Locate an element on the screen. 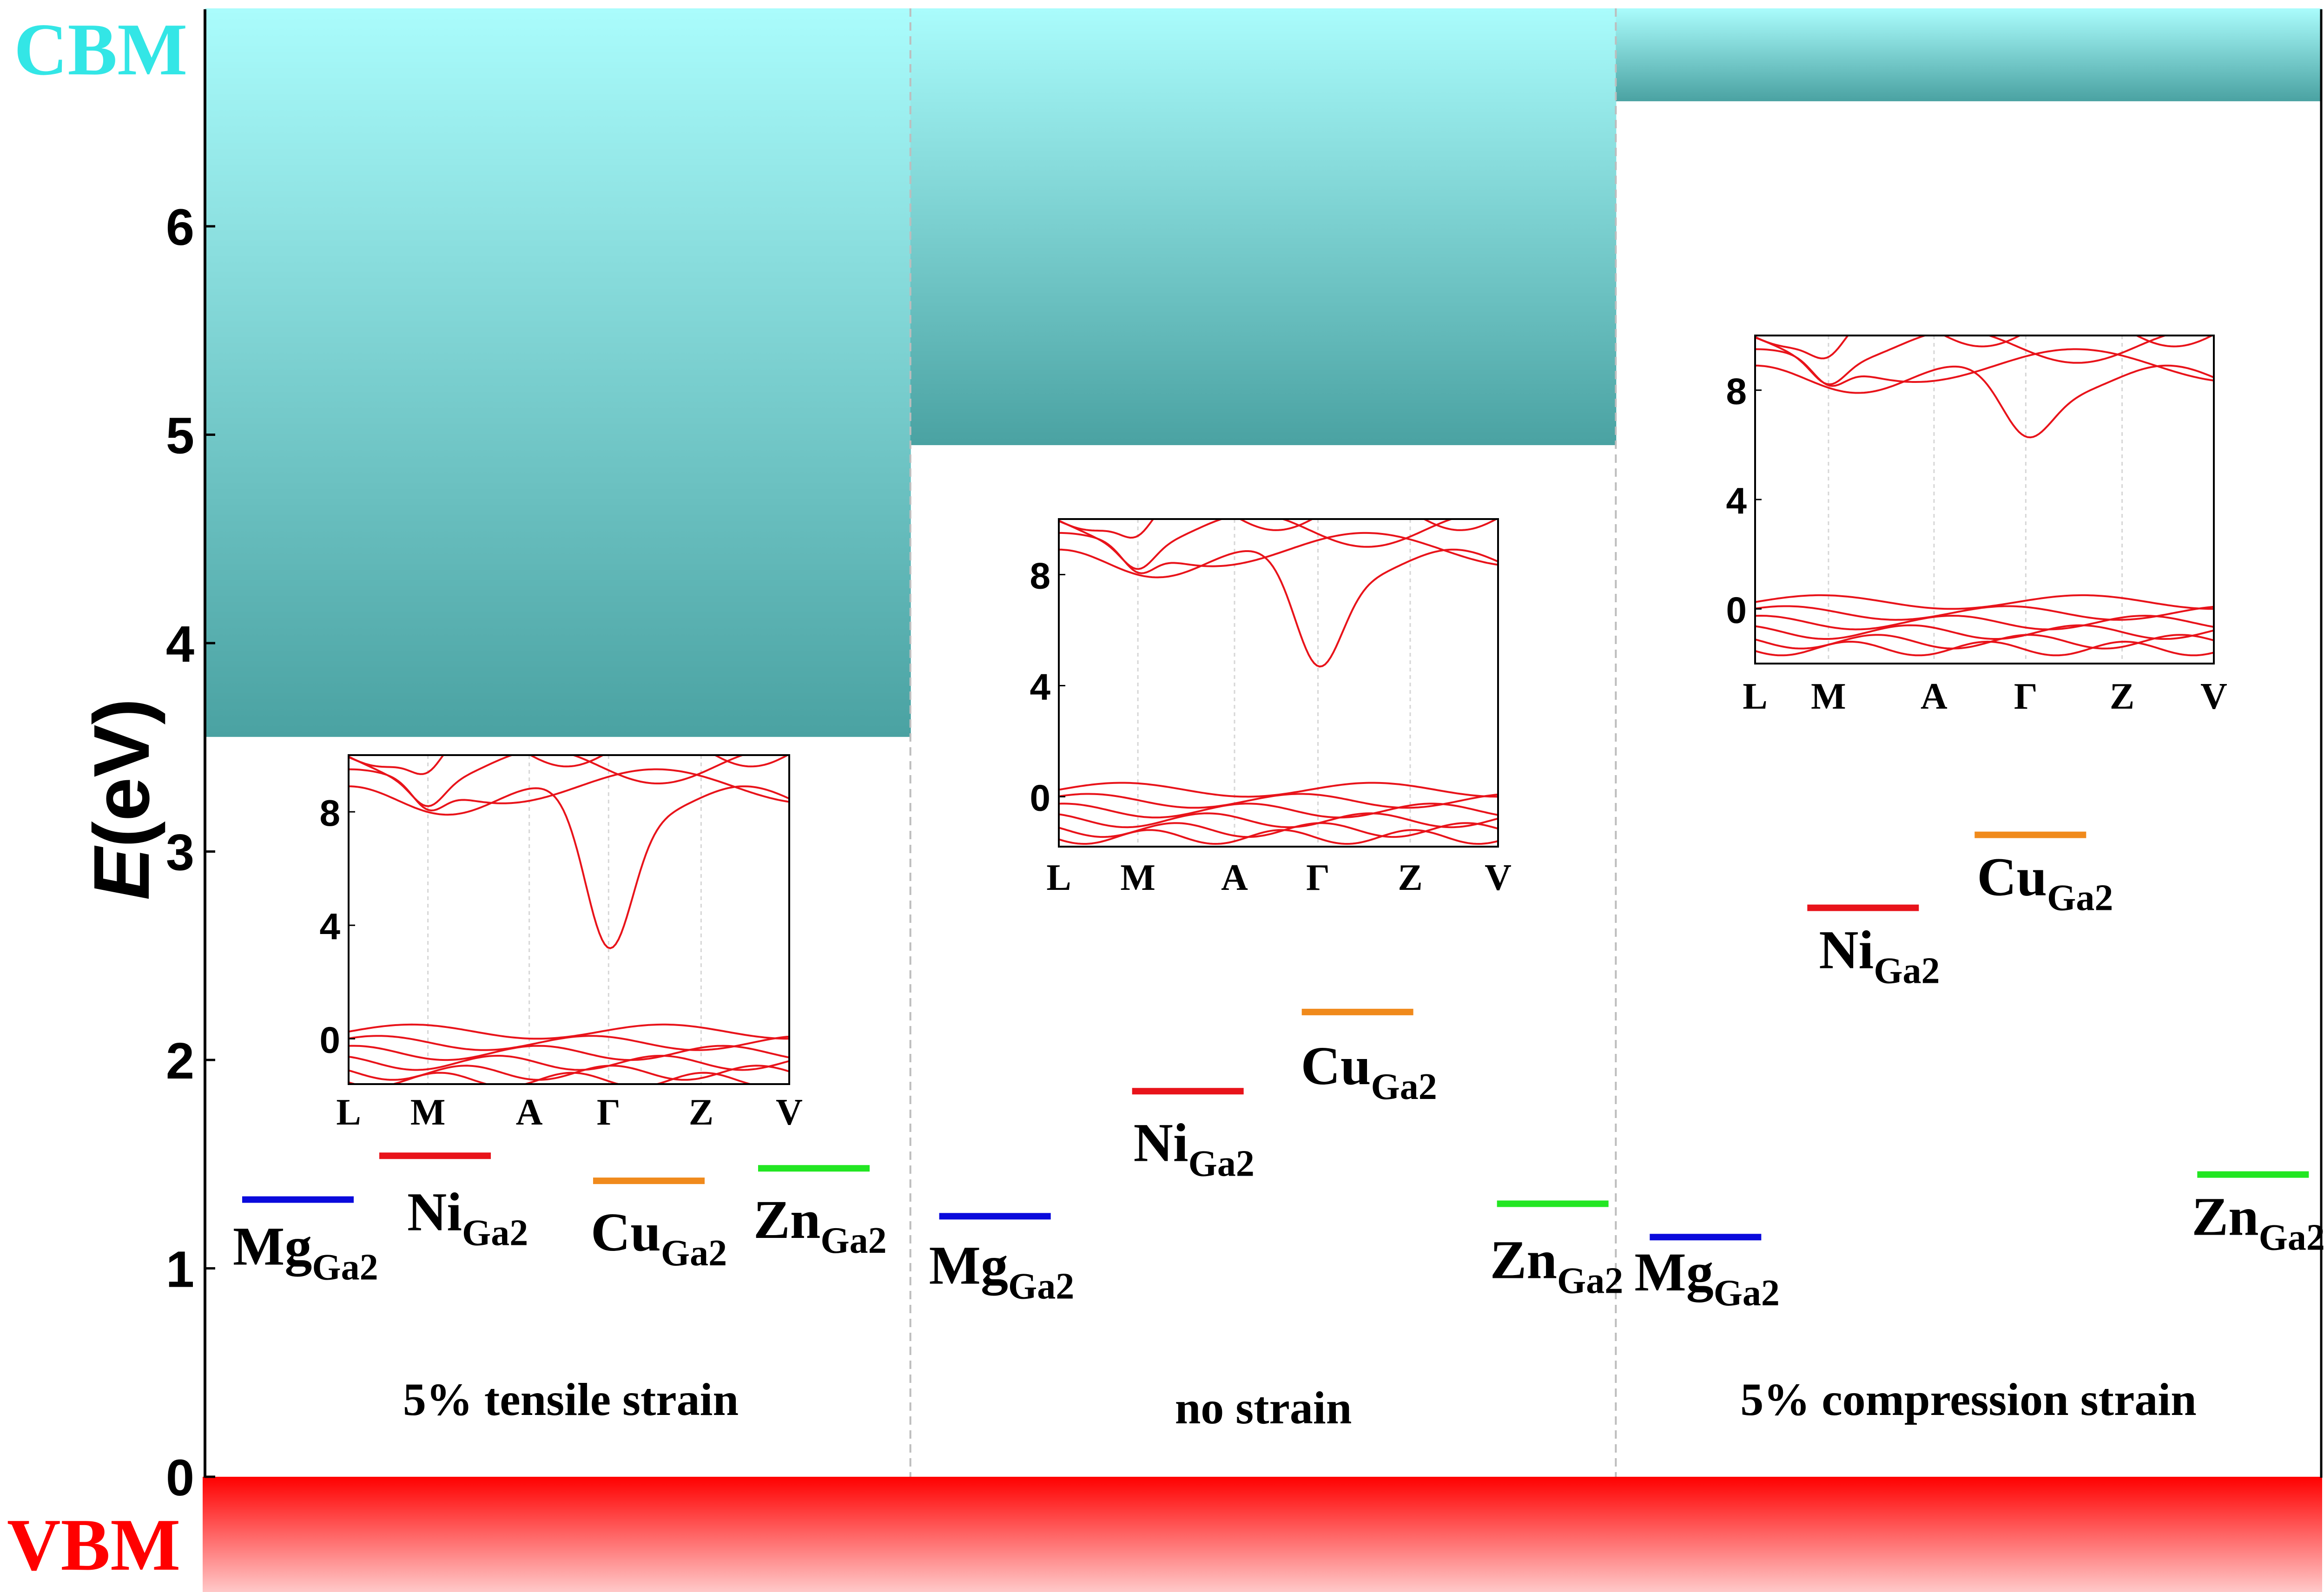 Image resolution: width=2324 pixels, height=1592 pixels. y-axis-label-symbol: E is located at coordinates (122, 872).